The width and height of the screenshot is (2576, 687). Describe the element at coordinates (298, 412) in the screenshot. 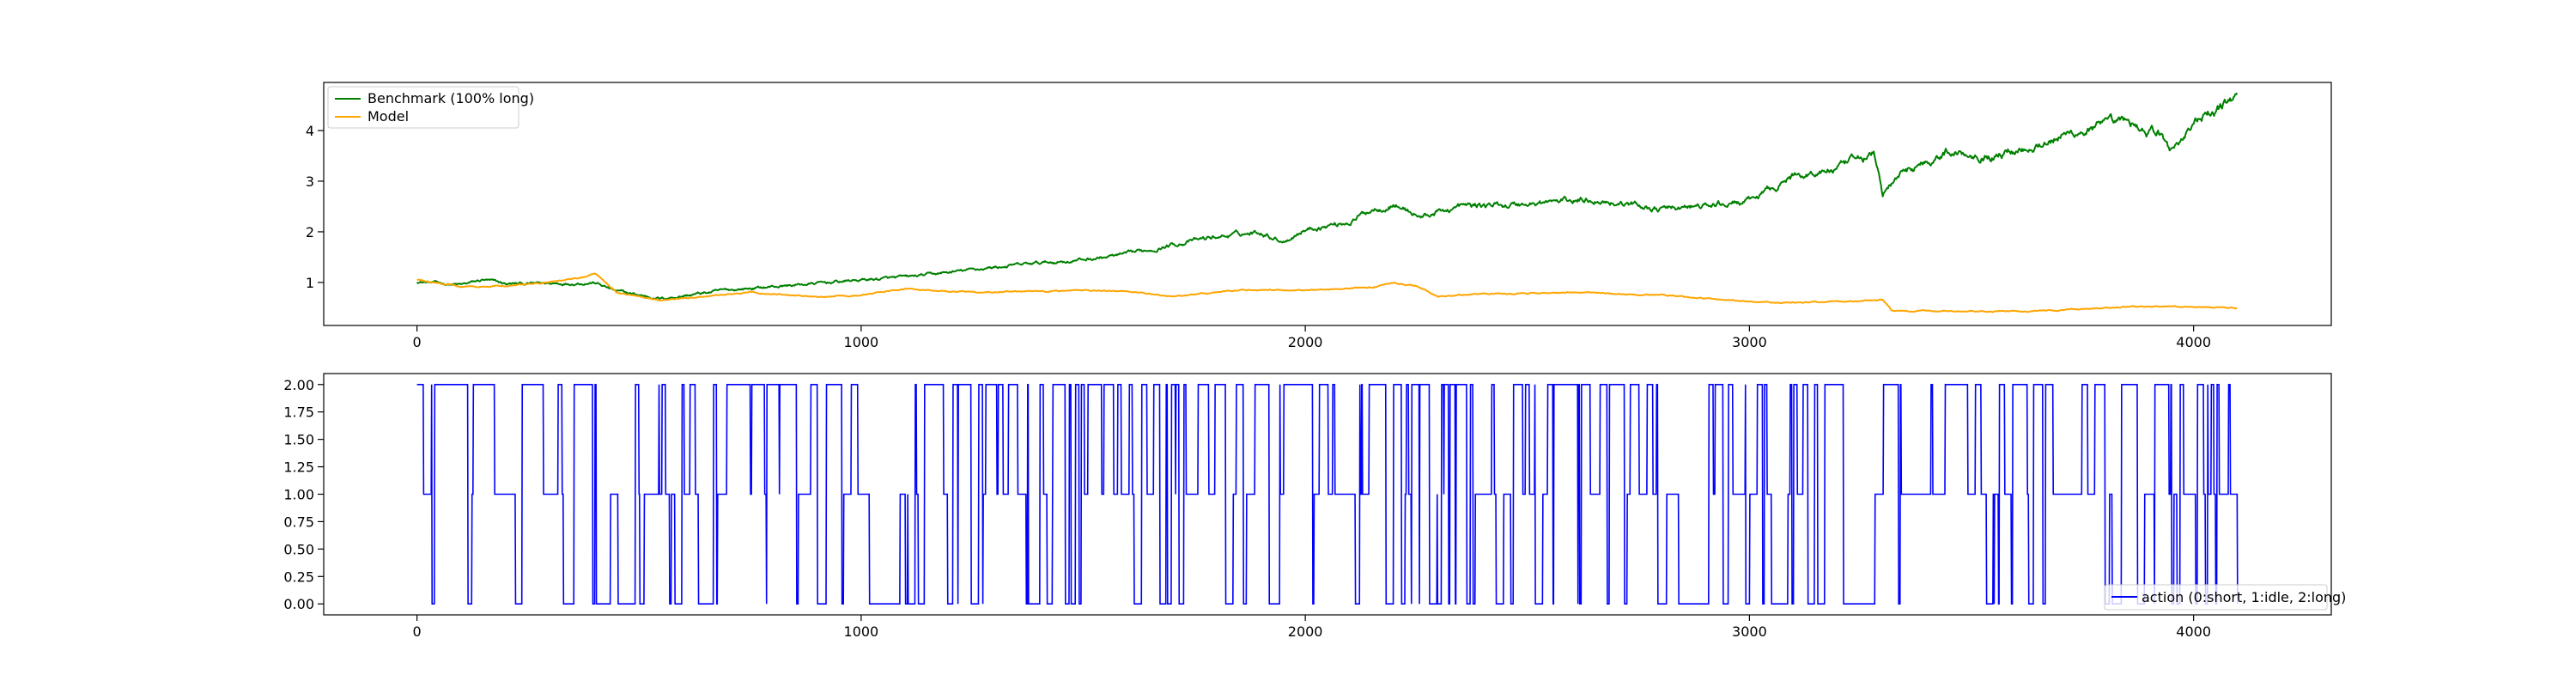

I see `y-tick-label: 1.75` at that location.